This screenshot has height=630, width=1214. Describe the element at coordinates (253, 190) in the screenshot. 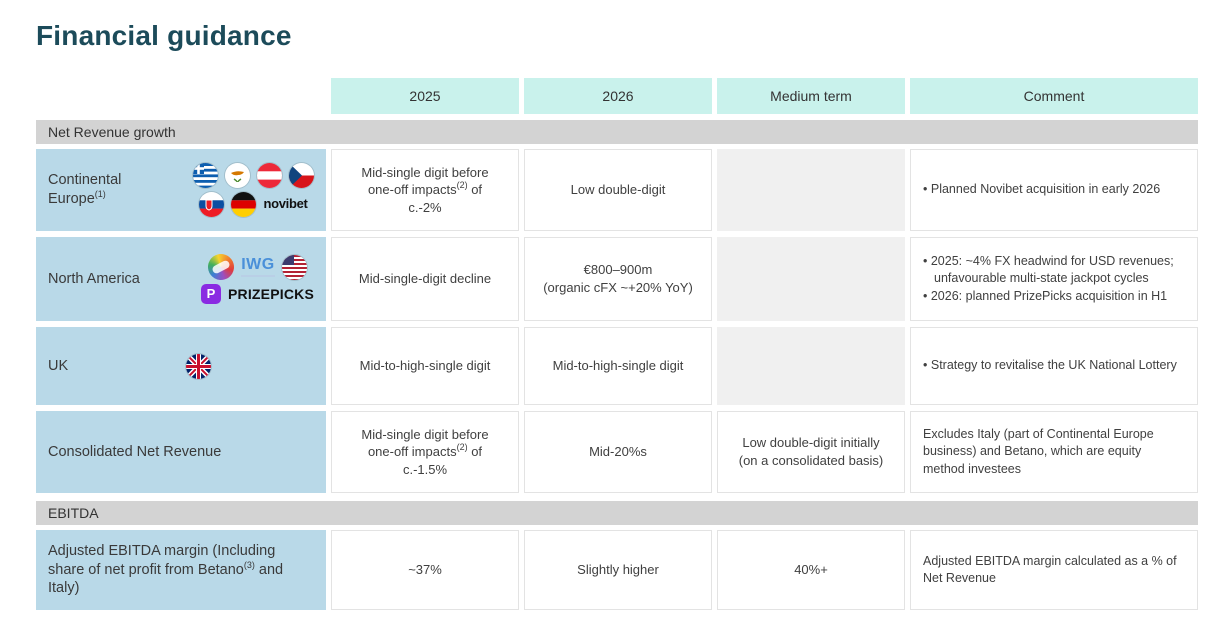

I see `continental-europe-logos: novibet` at that location.